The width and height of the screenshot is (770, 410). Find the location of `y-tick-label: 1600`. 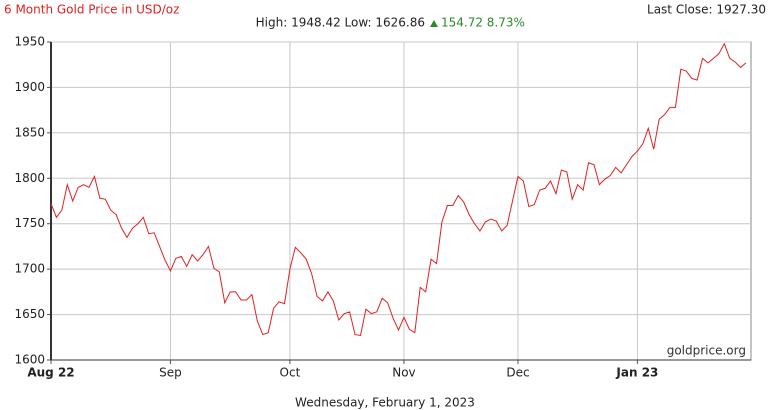

y-tick-label: 1600 is located at coordinates (29, 360).